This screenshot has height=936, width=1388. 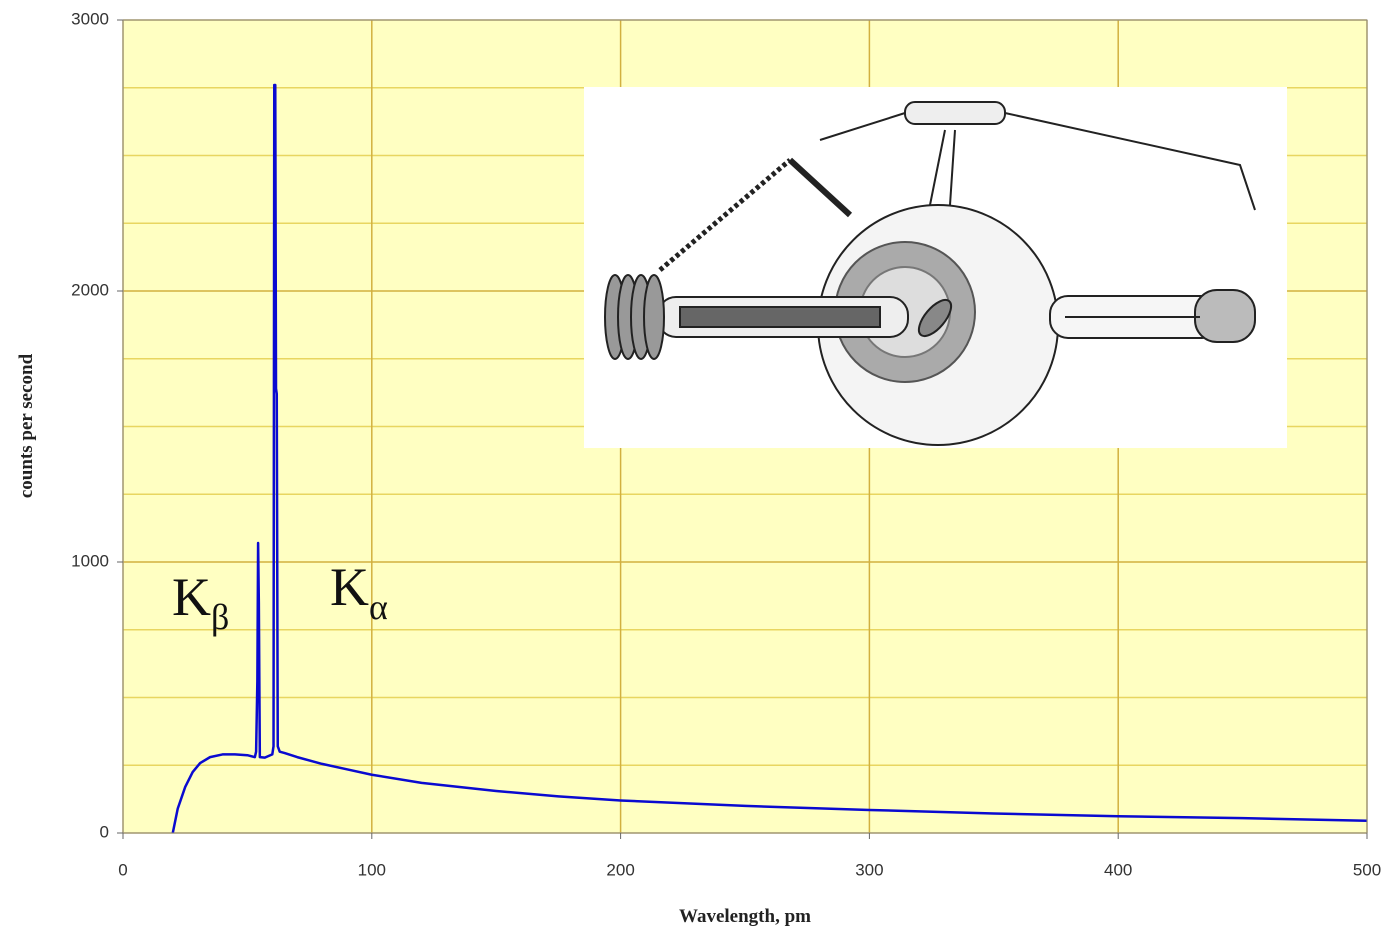 I want to click on y-tick-label: 2000, so click(x=90, y=289).